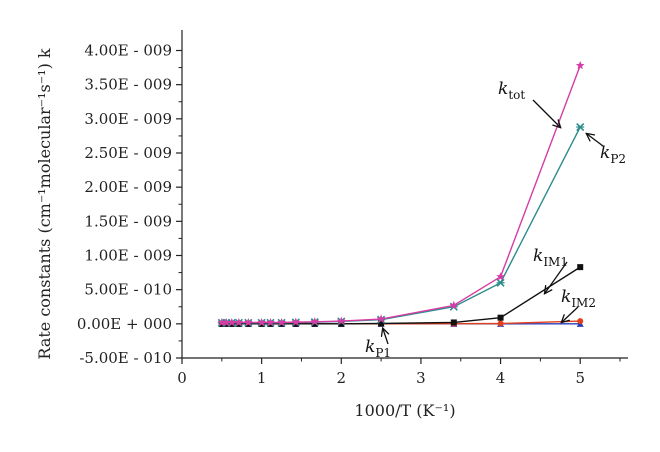 The width and height of the screenshot is (660, 452). Describe the element at coordinates (580, 378) in the screenshot. I see `x-tick-label: 5` at that location.